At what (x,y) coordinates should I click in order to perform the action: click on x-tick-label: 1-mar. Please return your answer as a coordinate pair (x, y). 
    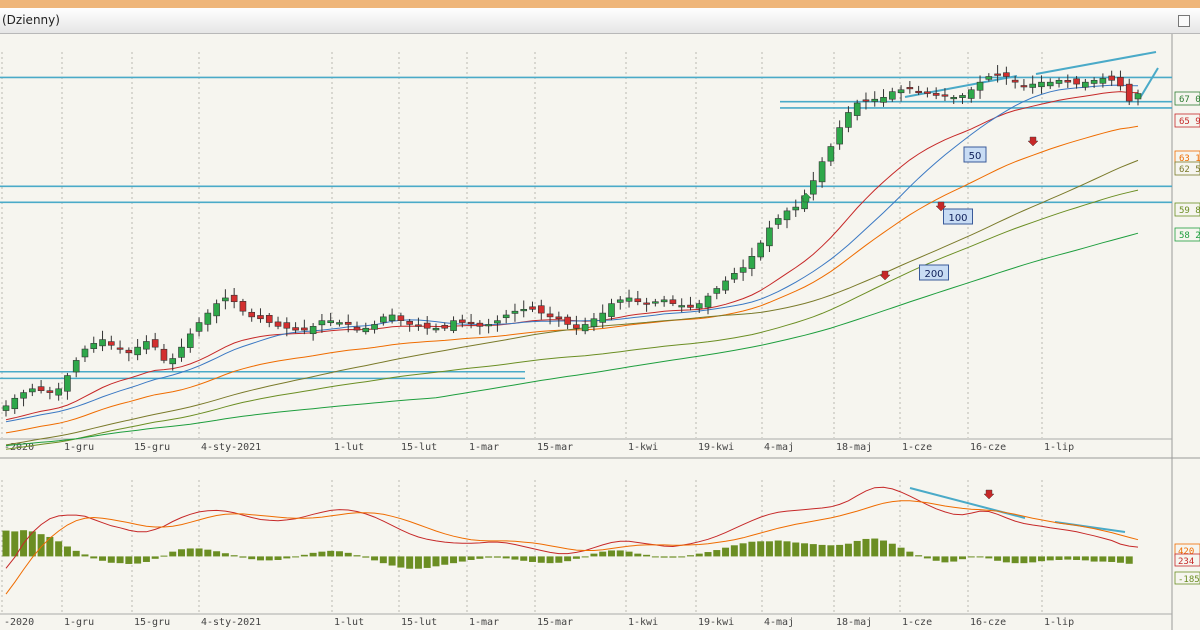
    Looking at the image, I should click on (484, 447).